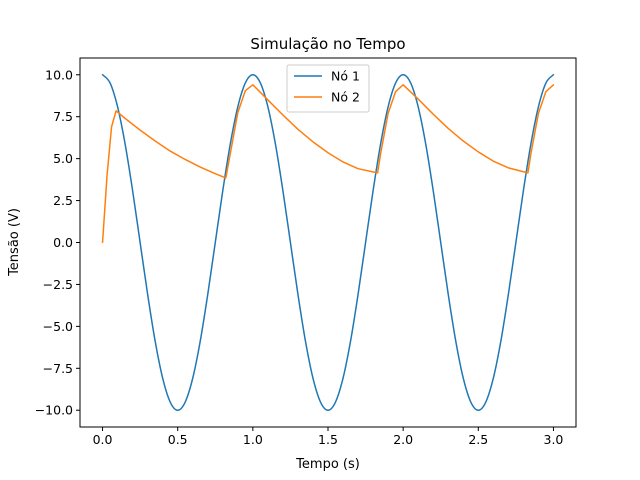  What do you see at coordinates (253, 439) in the screenshot?
I see `x-tick-label: 1.0` at bounding box center [253, 439].